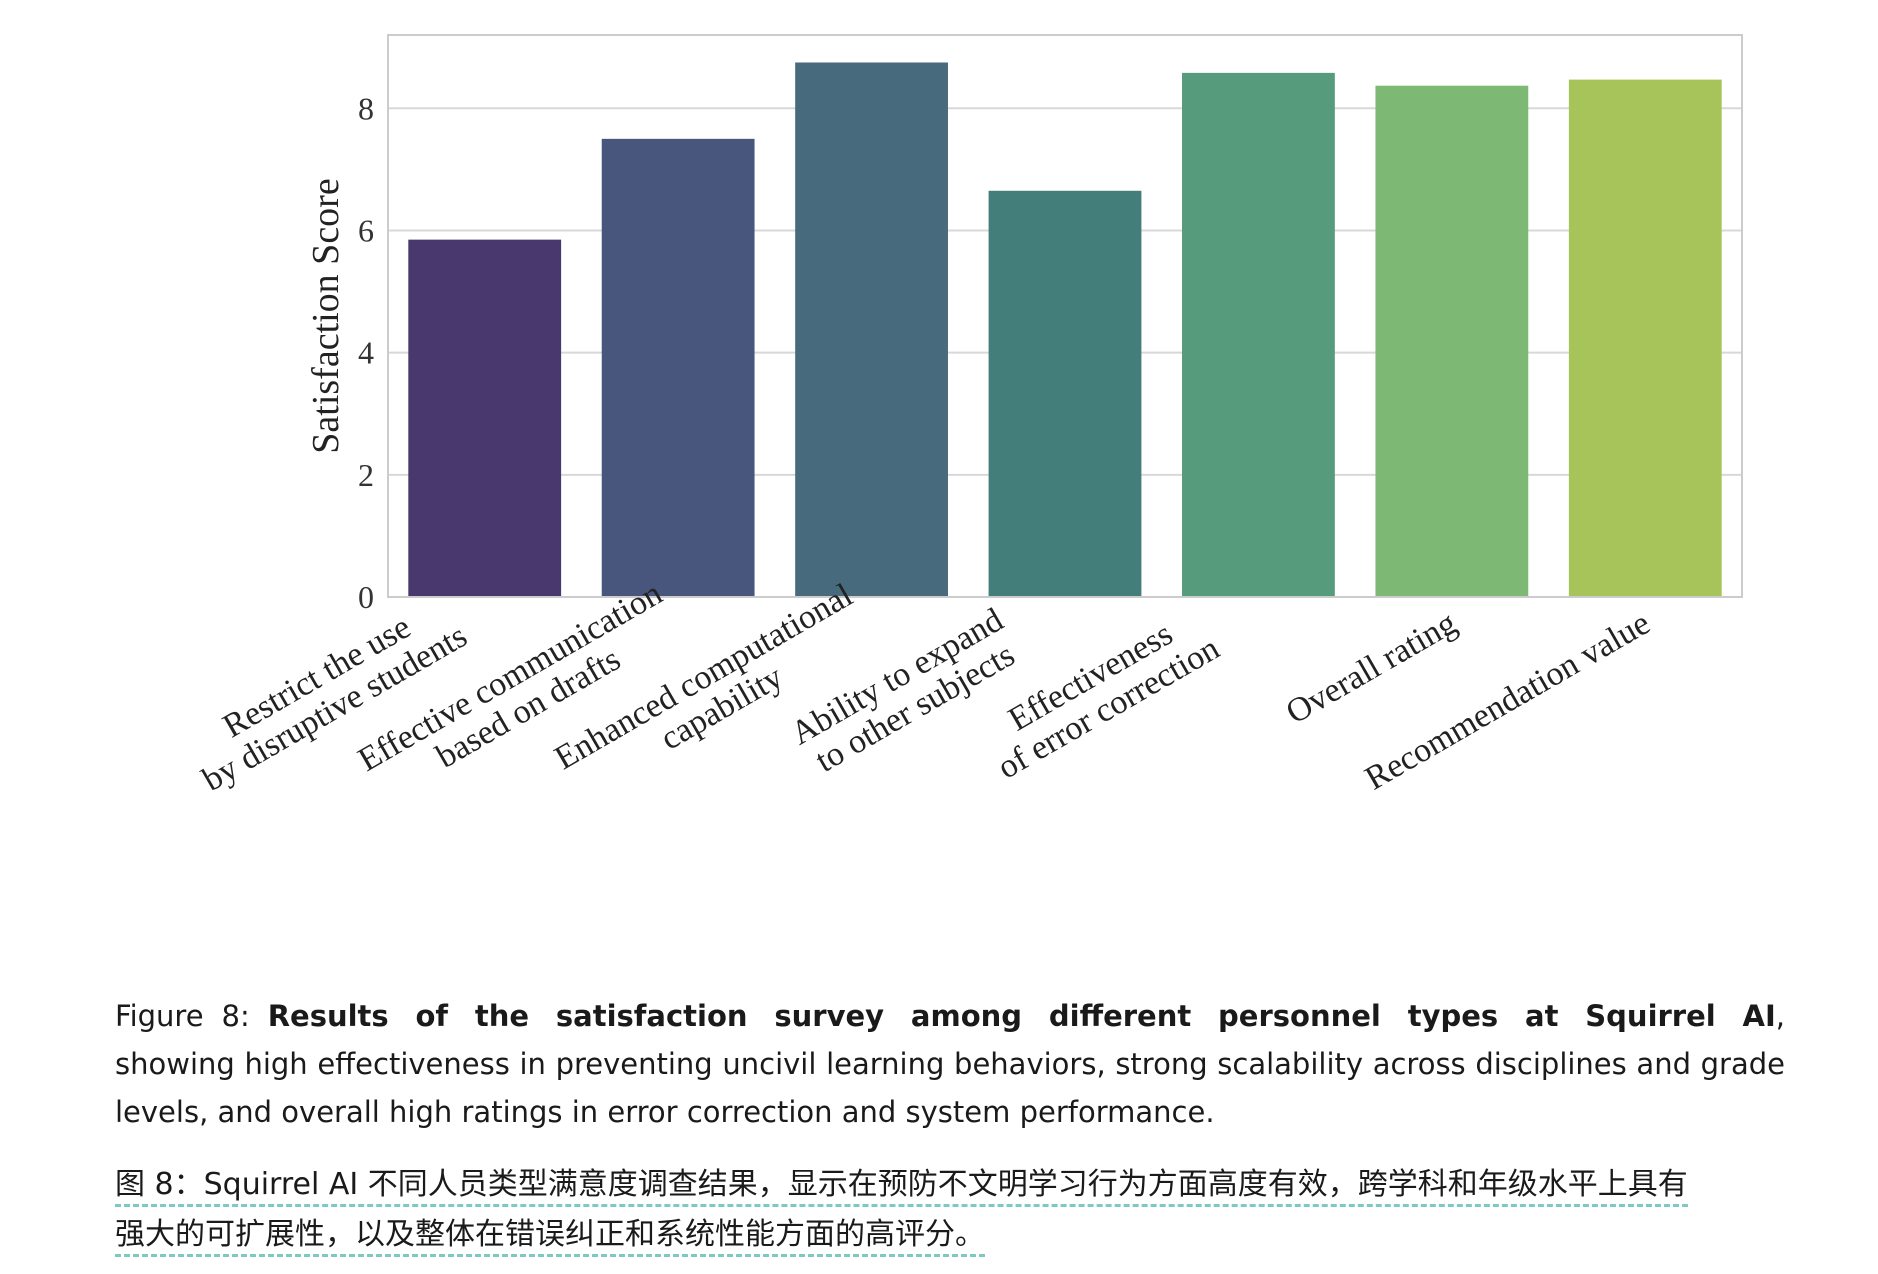  I want to click on y-tick-label: 4, so click(366, 353).